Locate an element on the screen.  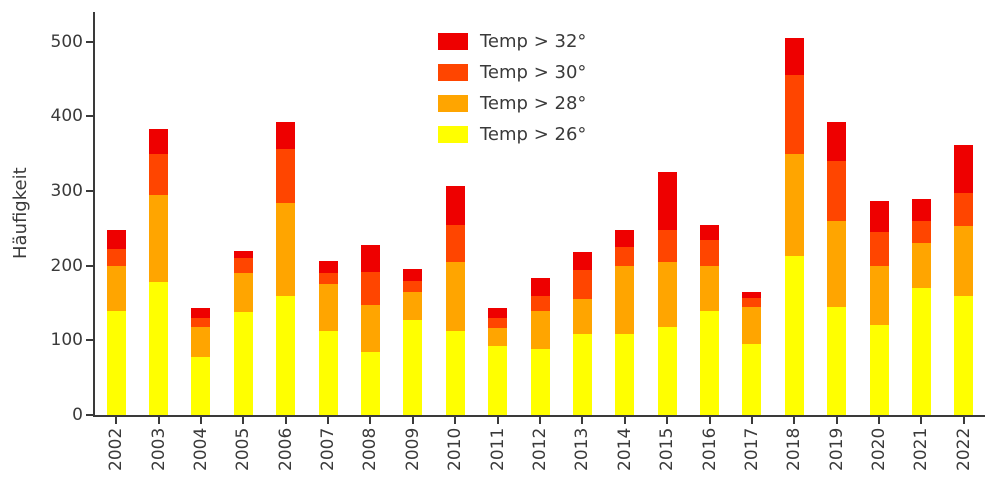
y-tick-label: 200 is located at coordinates (66, 265).